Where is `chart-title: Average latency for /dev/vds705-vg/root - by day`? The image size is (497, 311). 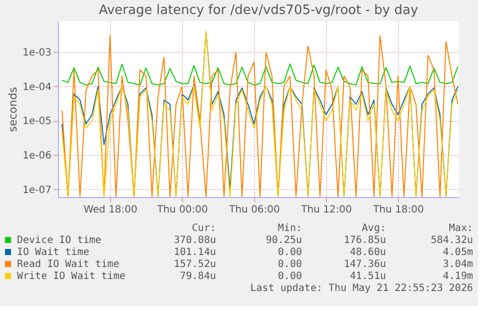
chart-title: Average latency for /dev/vds705-vg/root - by day is located at coordinates (258, 10).